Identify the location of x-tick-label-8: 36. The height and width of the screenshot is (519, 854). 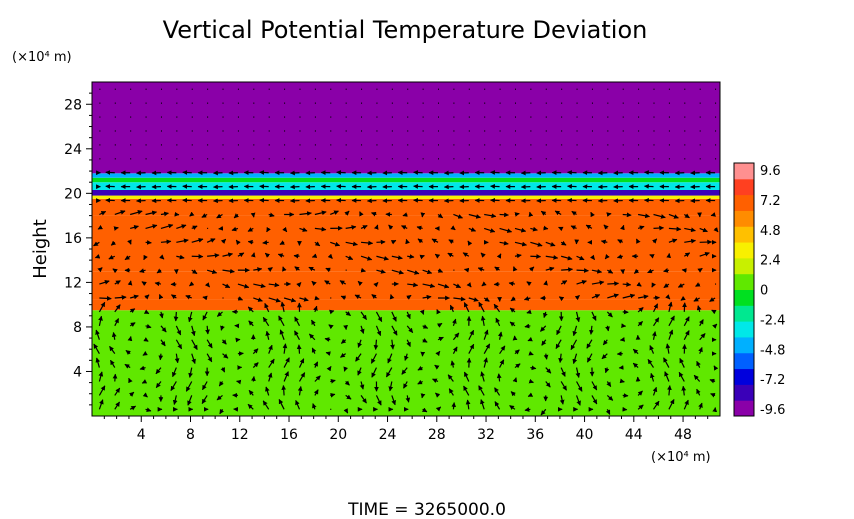
(535, 435).